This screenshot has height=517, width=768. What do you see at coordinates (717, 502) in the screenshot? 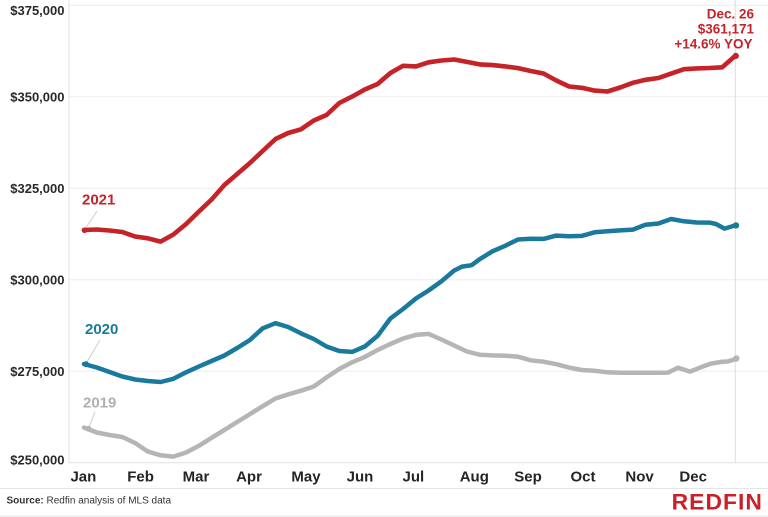
I see `svg-text: REDFIN` at bounding box center [717, 502].